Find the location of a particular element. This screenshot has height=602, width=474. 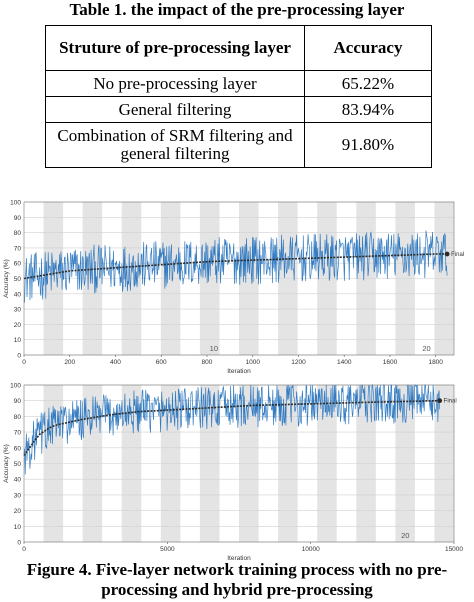

x-tick-label: 600 is located at coordinates (161, 362).